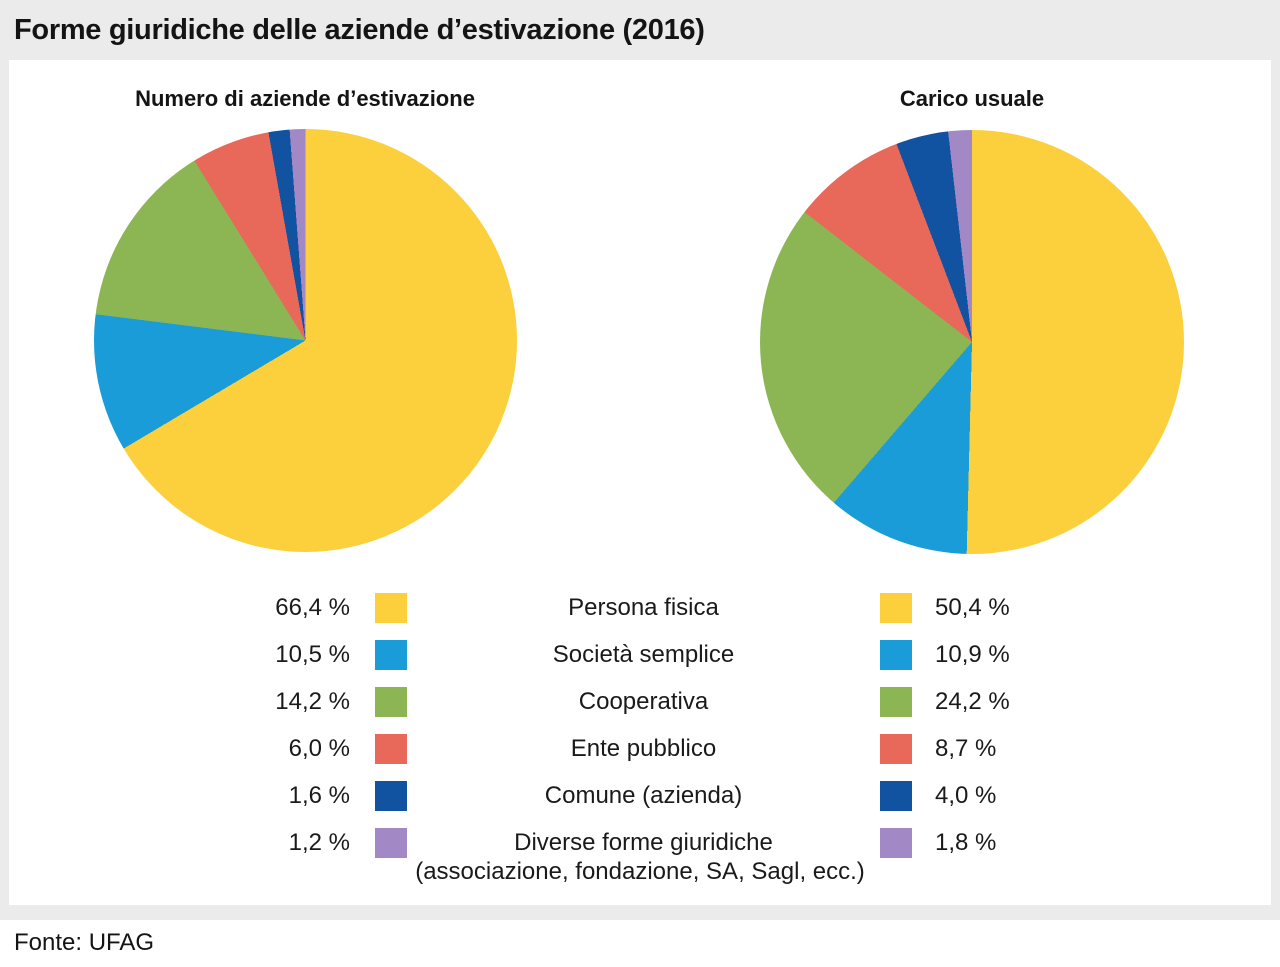 This screenshot has height=967, width=1280. Describe the element at coordinates (319, 795) in the screenshot. I see `legend-left-pct: 1,6 %` at that location.